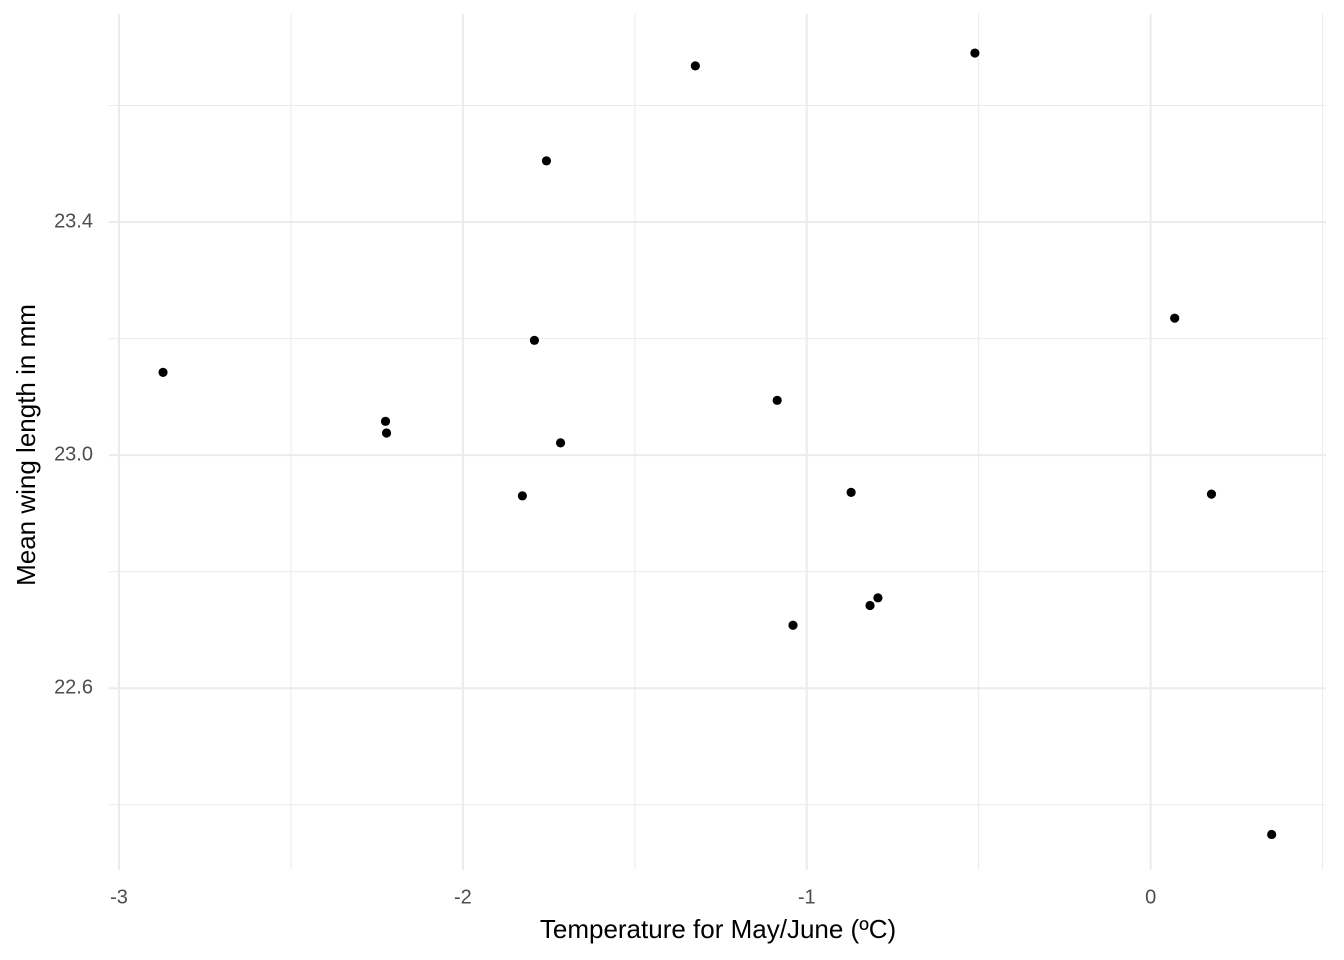 This screenshot has width=1344, height=960. What do you see at coordinates (73, 687) in the screenshot?
I see `y-tick-label: 22.6` at bounding box center [73, 687].